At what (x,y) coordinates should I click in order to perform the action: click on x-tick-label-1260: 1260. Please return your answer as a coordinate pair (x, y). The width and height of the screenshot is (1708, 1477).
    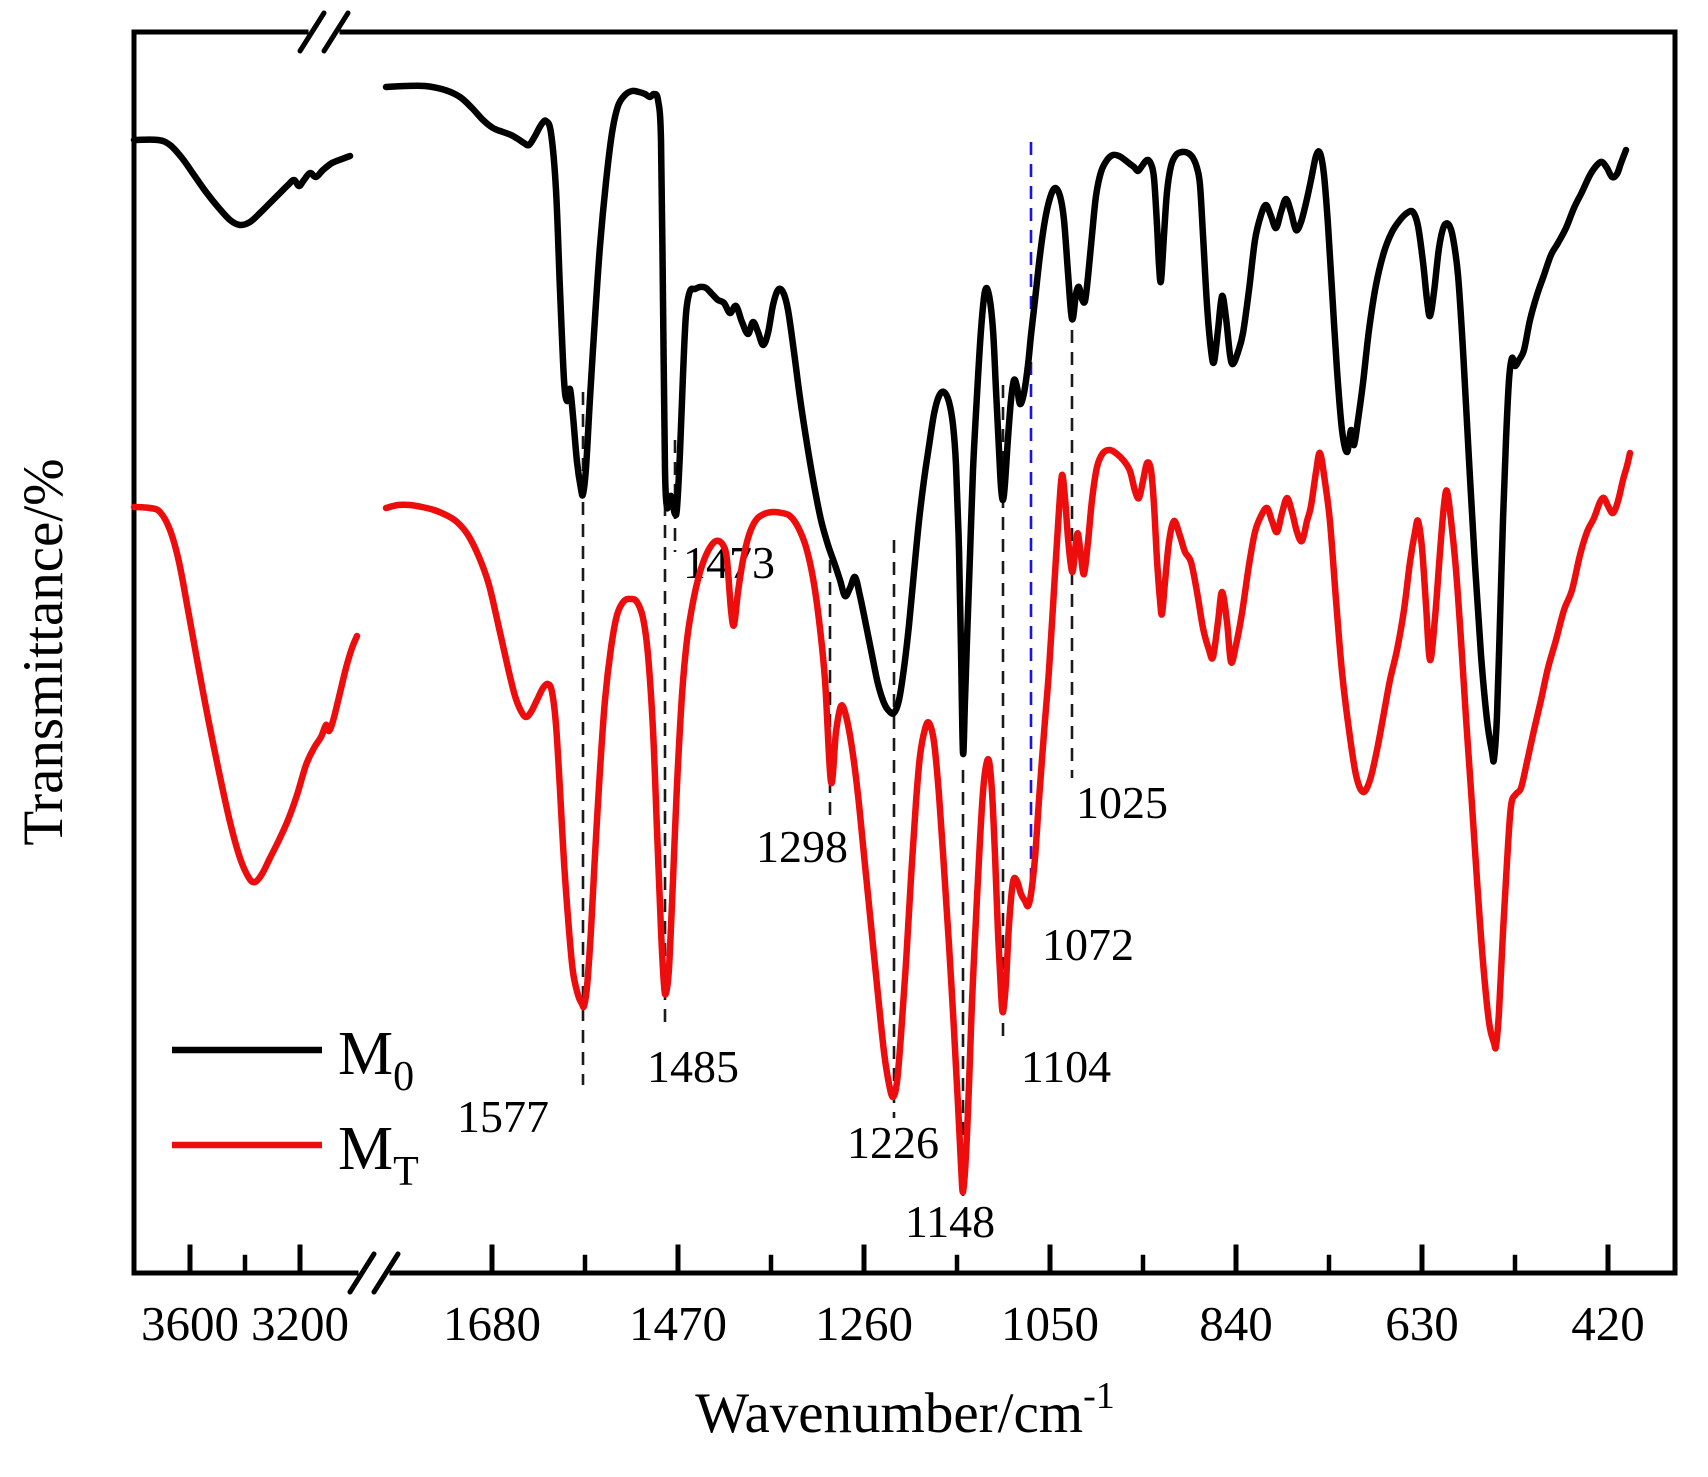
    Looking at the image, I should click on (864, 1323).